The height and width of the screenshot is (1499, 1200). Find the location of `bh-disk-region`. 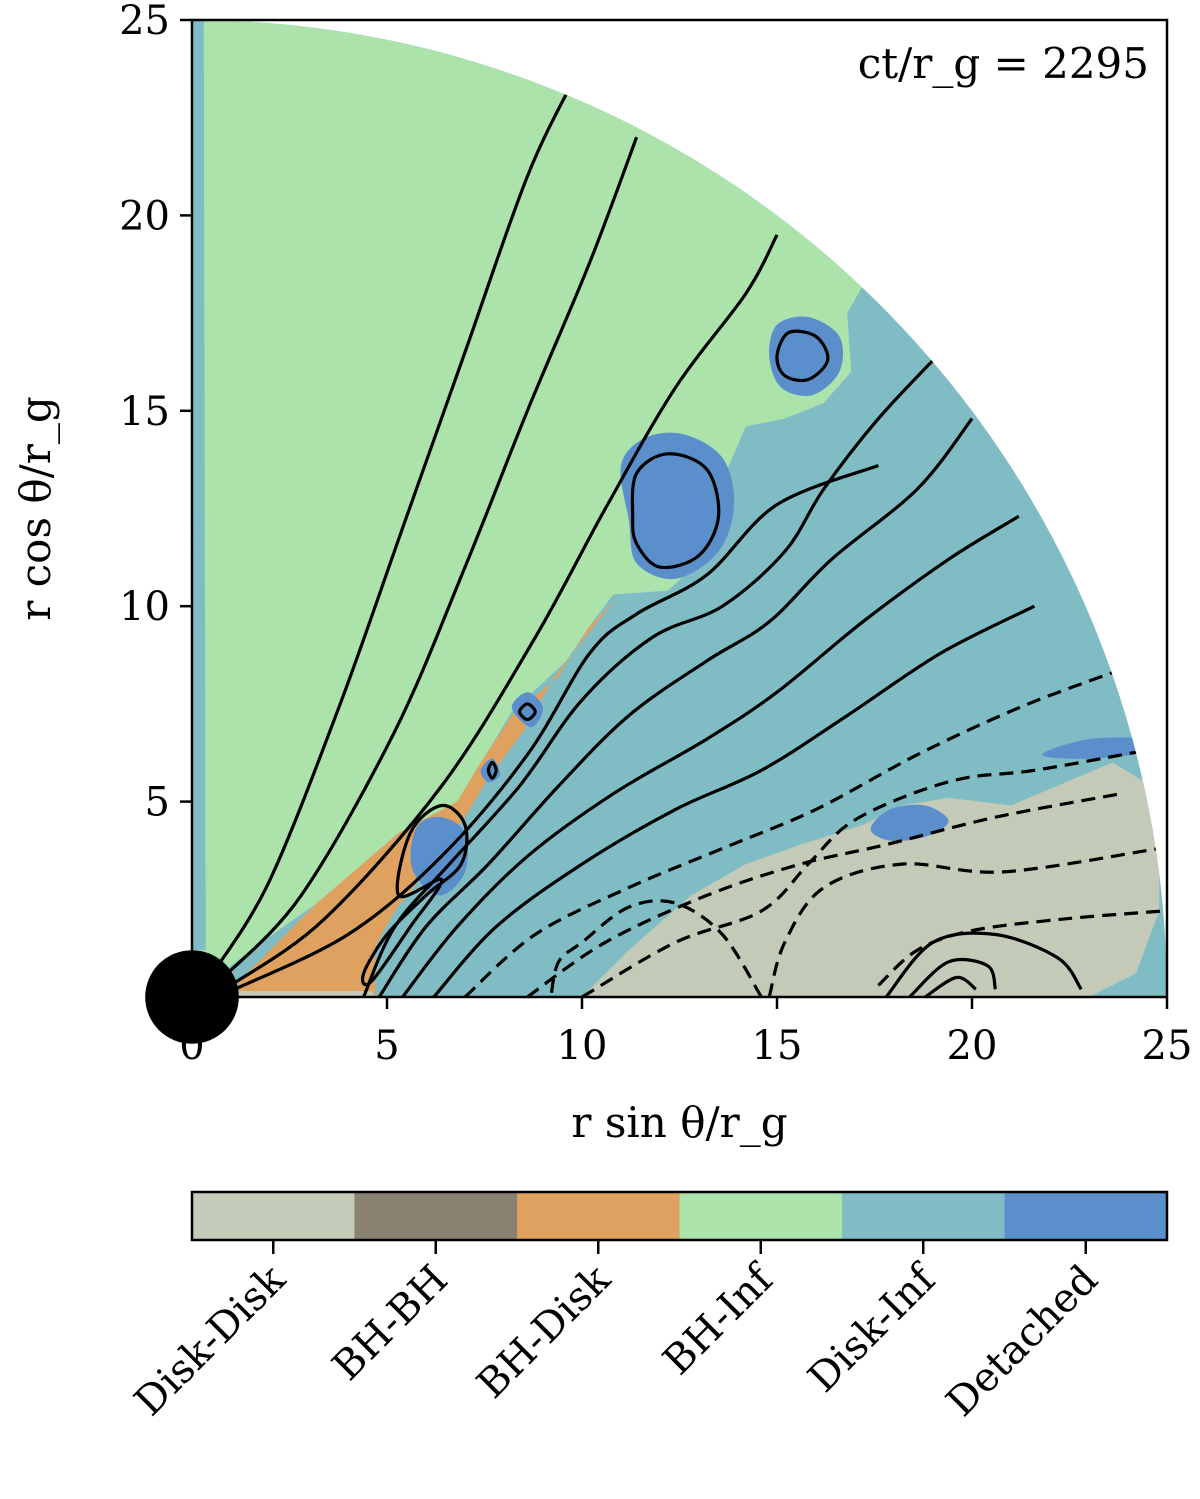

bh-disk-region is located at coordinates (428, 797).